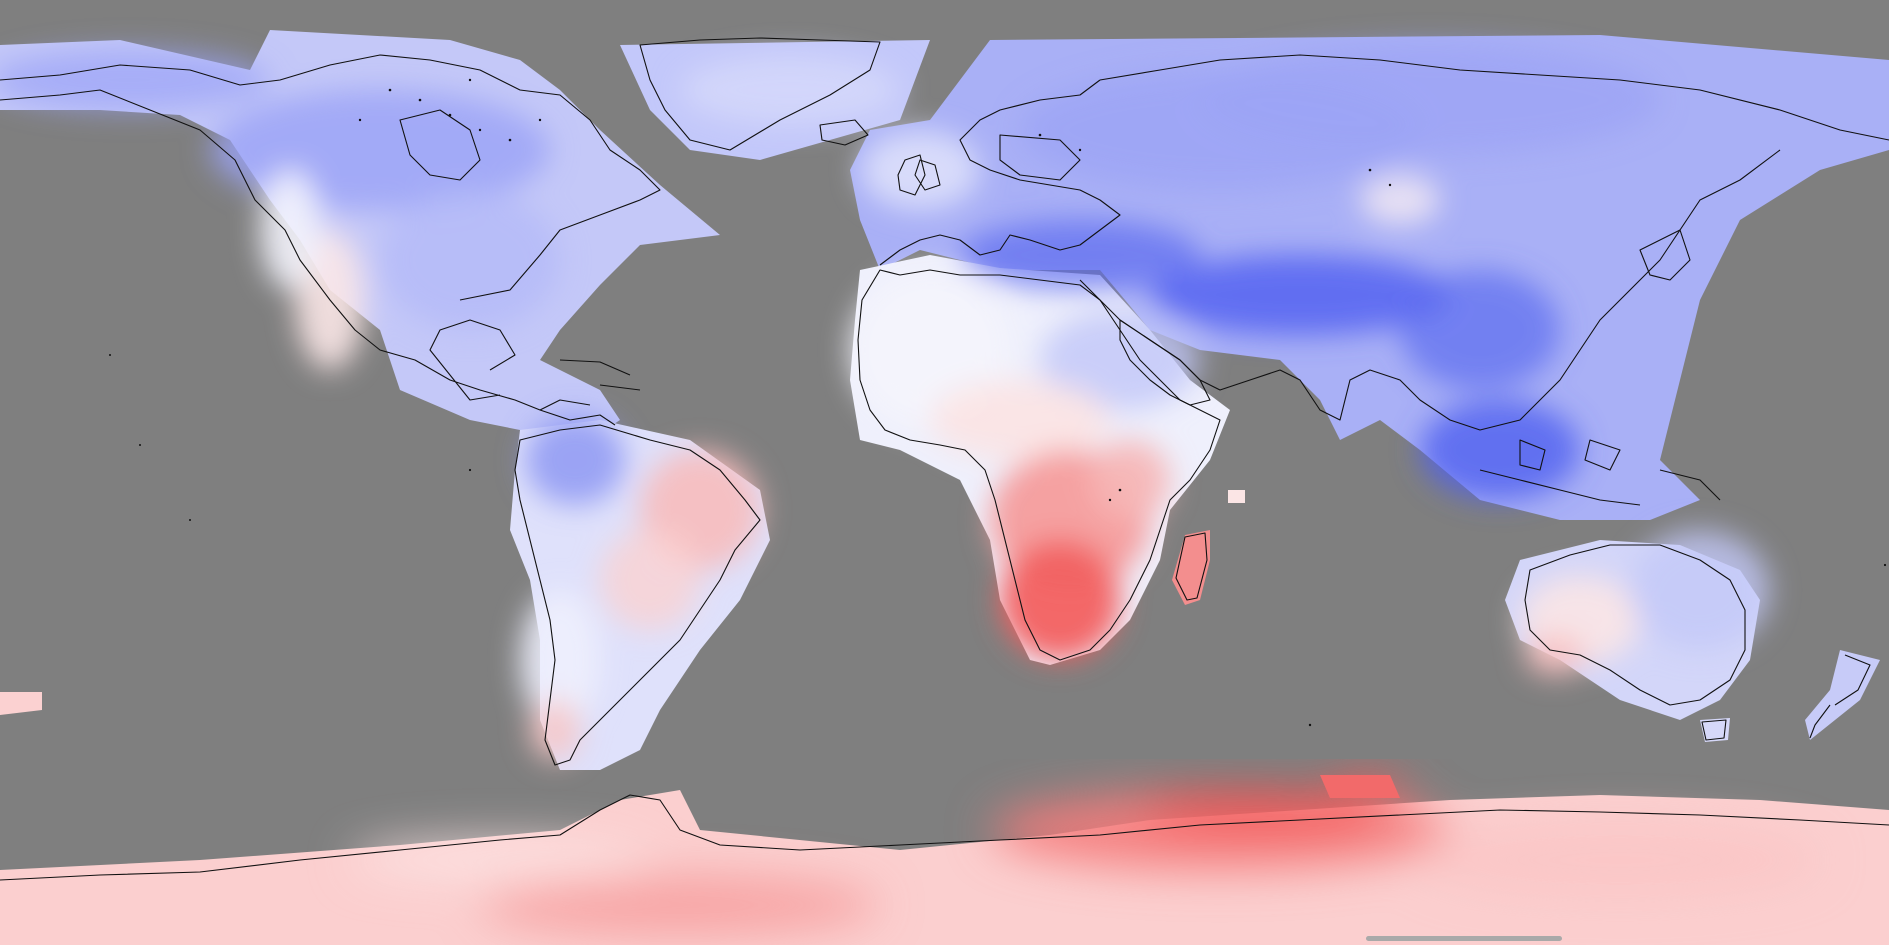 This screenshot has width=1889, height=945. What do you see at coordinates (1000, 172) in the screenshot?
I see `coast-europe` at bounding box center [1000, 172].